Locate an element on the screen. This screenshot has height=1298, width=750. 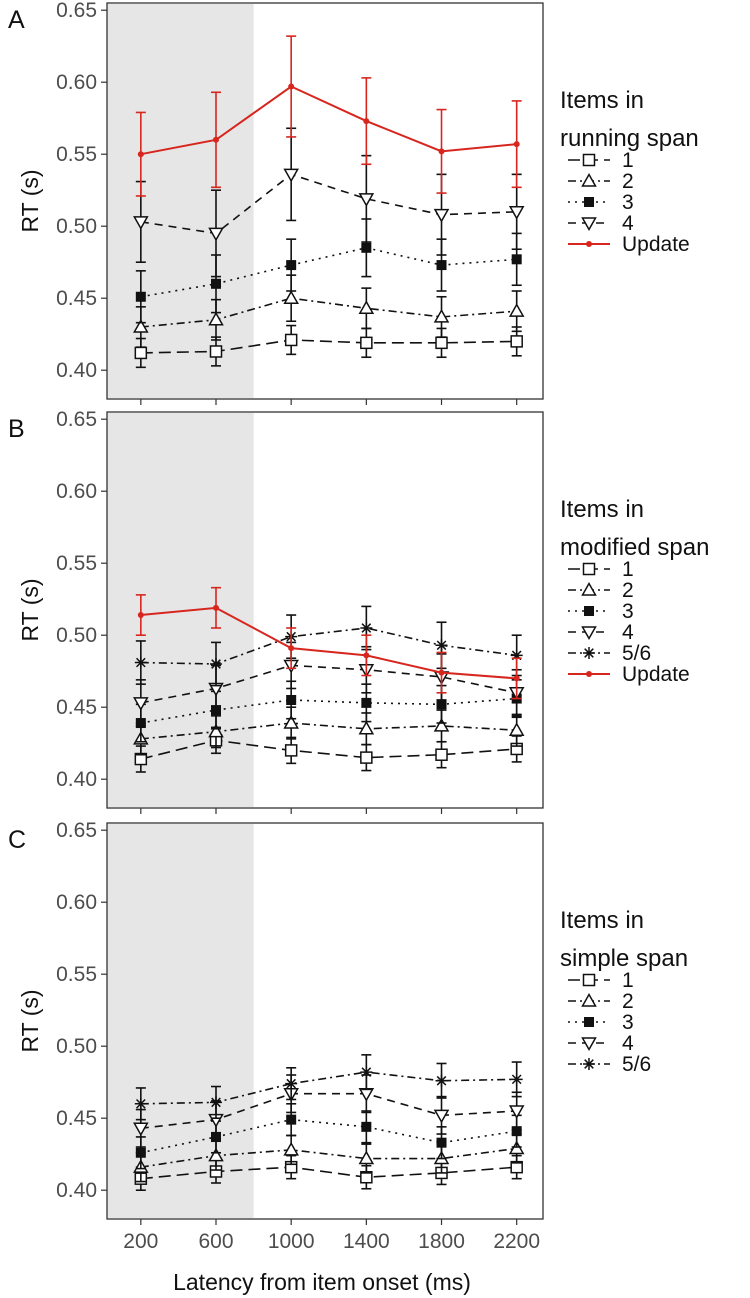
x-axis-title: Latency from item onset (ms) is located at coordinates (322, 1282).